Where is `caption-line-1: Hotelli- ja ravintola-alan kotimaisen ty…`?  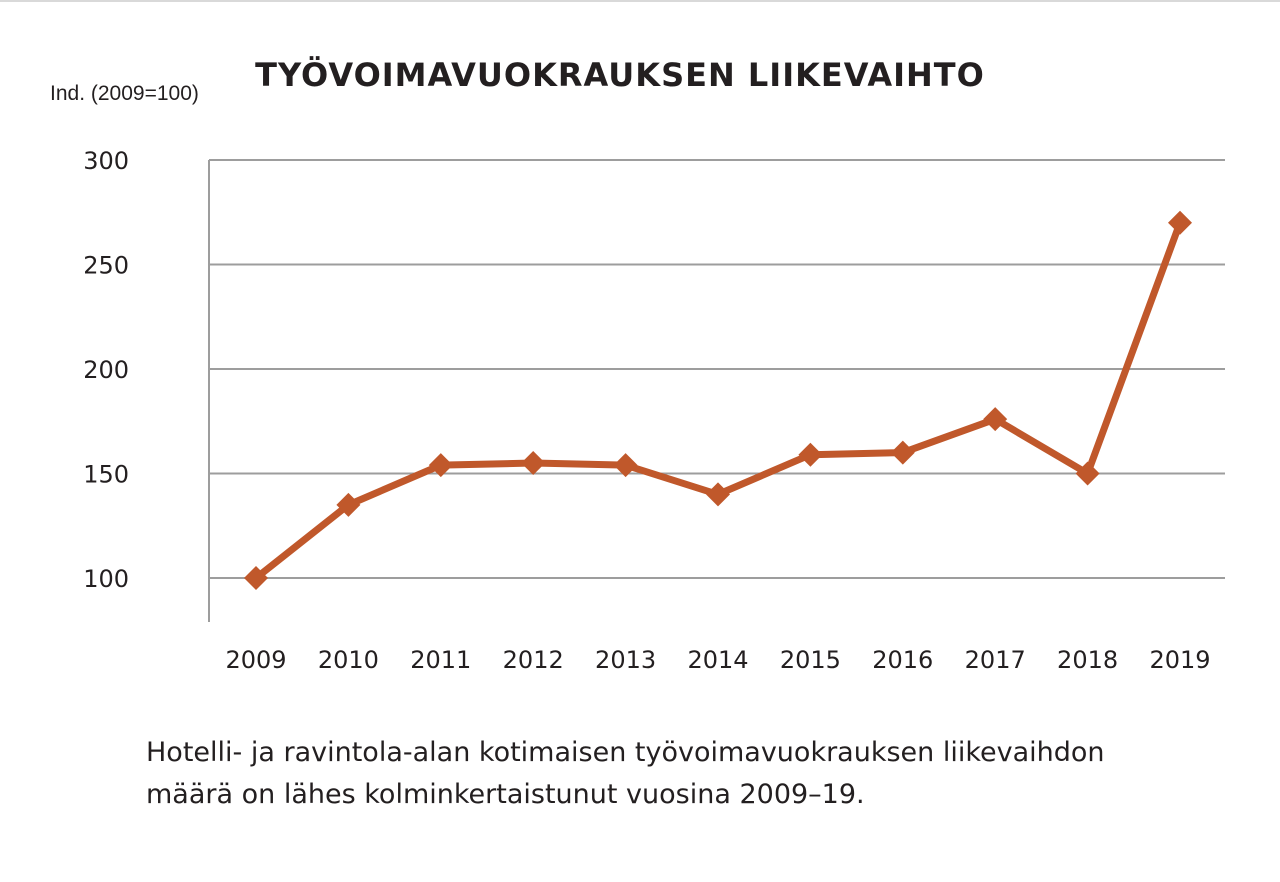 caption-line-1: Hotelli- ja ravintola-alan kotimaisen ty… is located at coordinates (625, 752).